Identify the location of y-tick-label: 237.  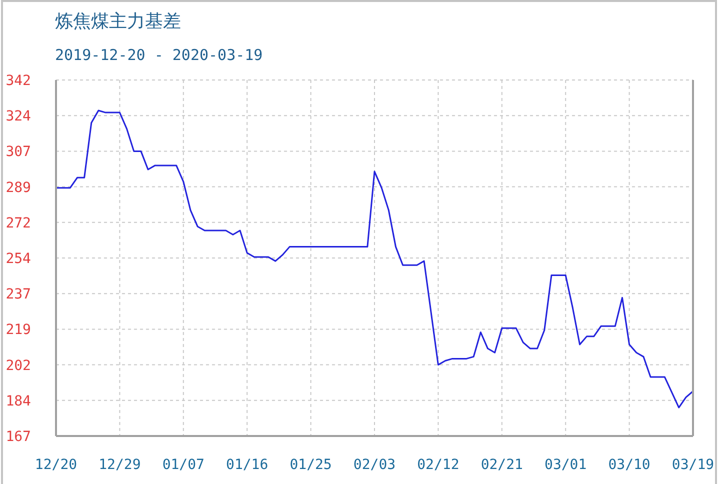
(18, 294).